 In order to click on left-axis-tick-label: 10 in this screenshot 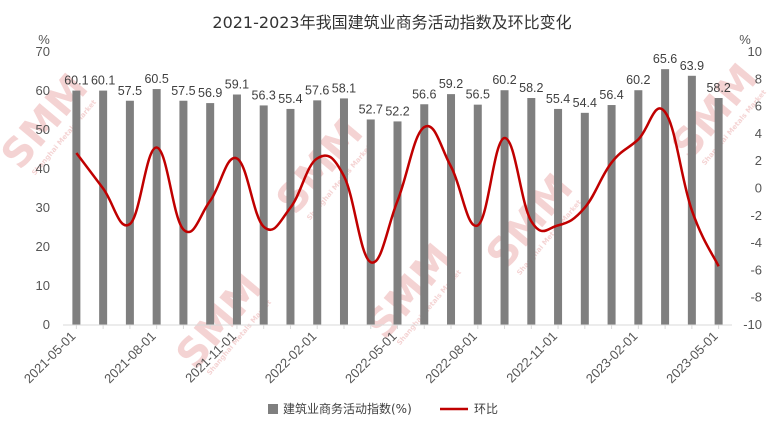, I will do `click(43, 285)`.